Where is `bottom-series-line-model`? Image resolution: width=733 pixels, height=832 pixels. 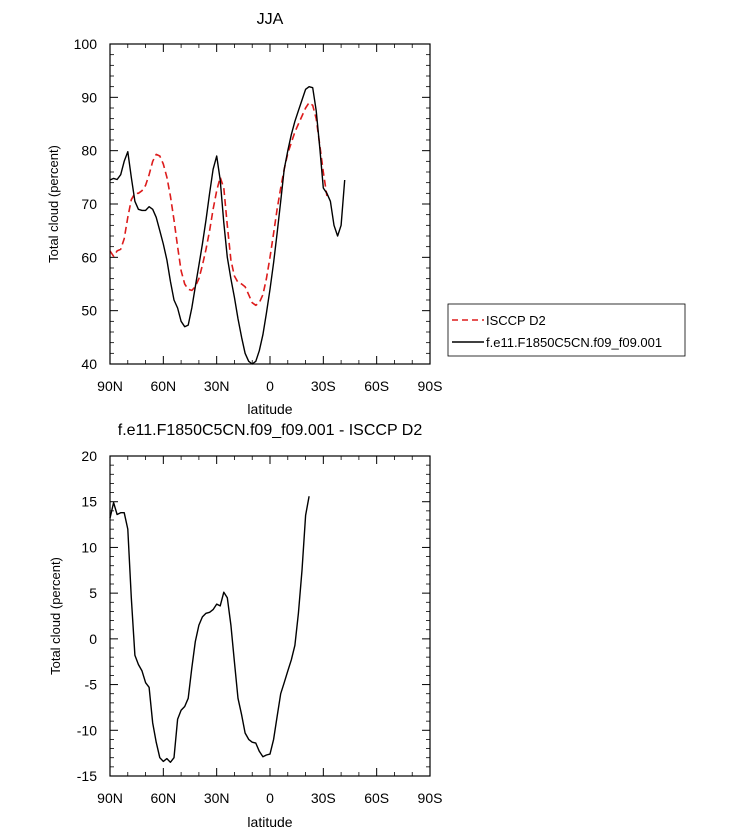
bottom-series-line-model is located at coordinates (209, 629).